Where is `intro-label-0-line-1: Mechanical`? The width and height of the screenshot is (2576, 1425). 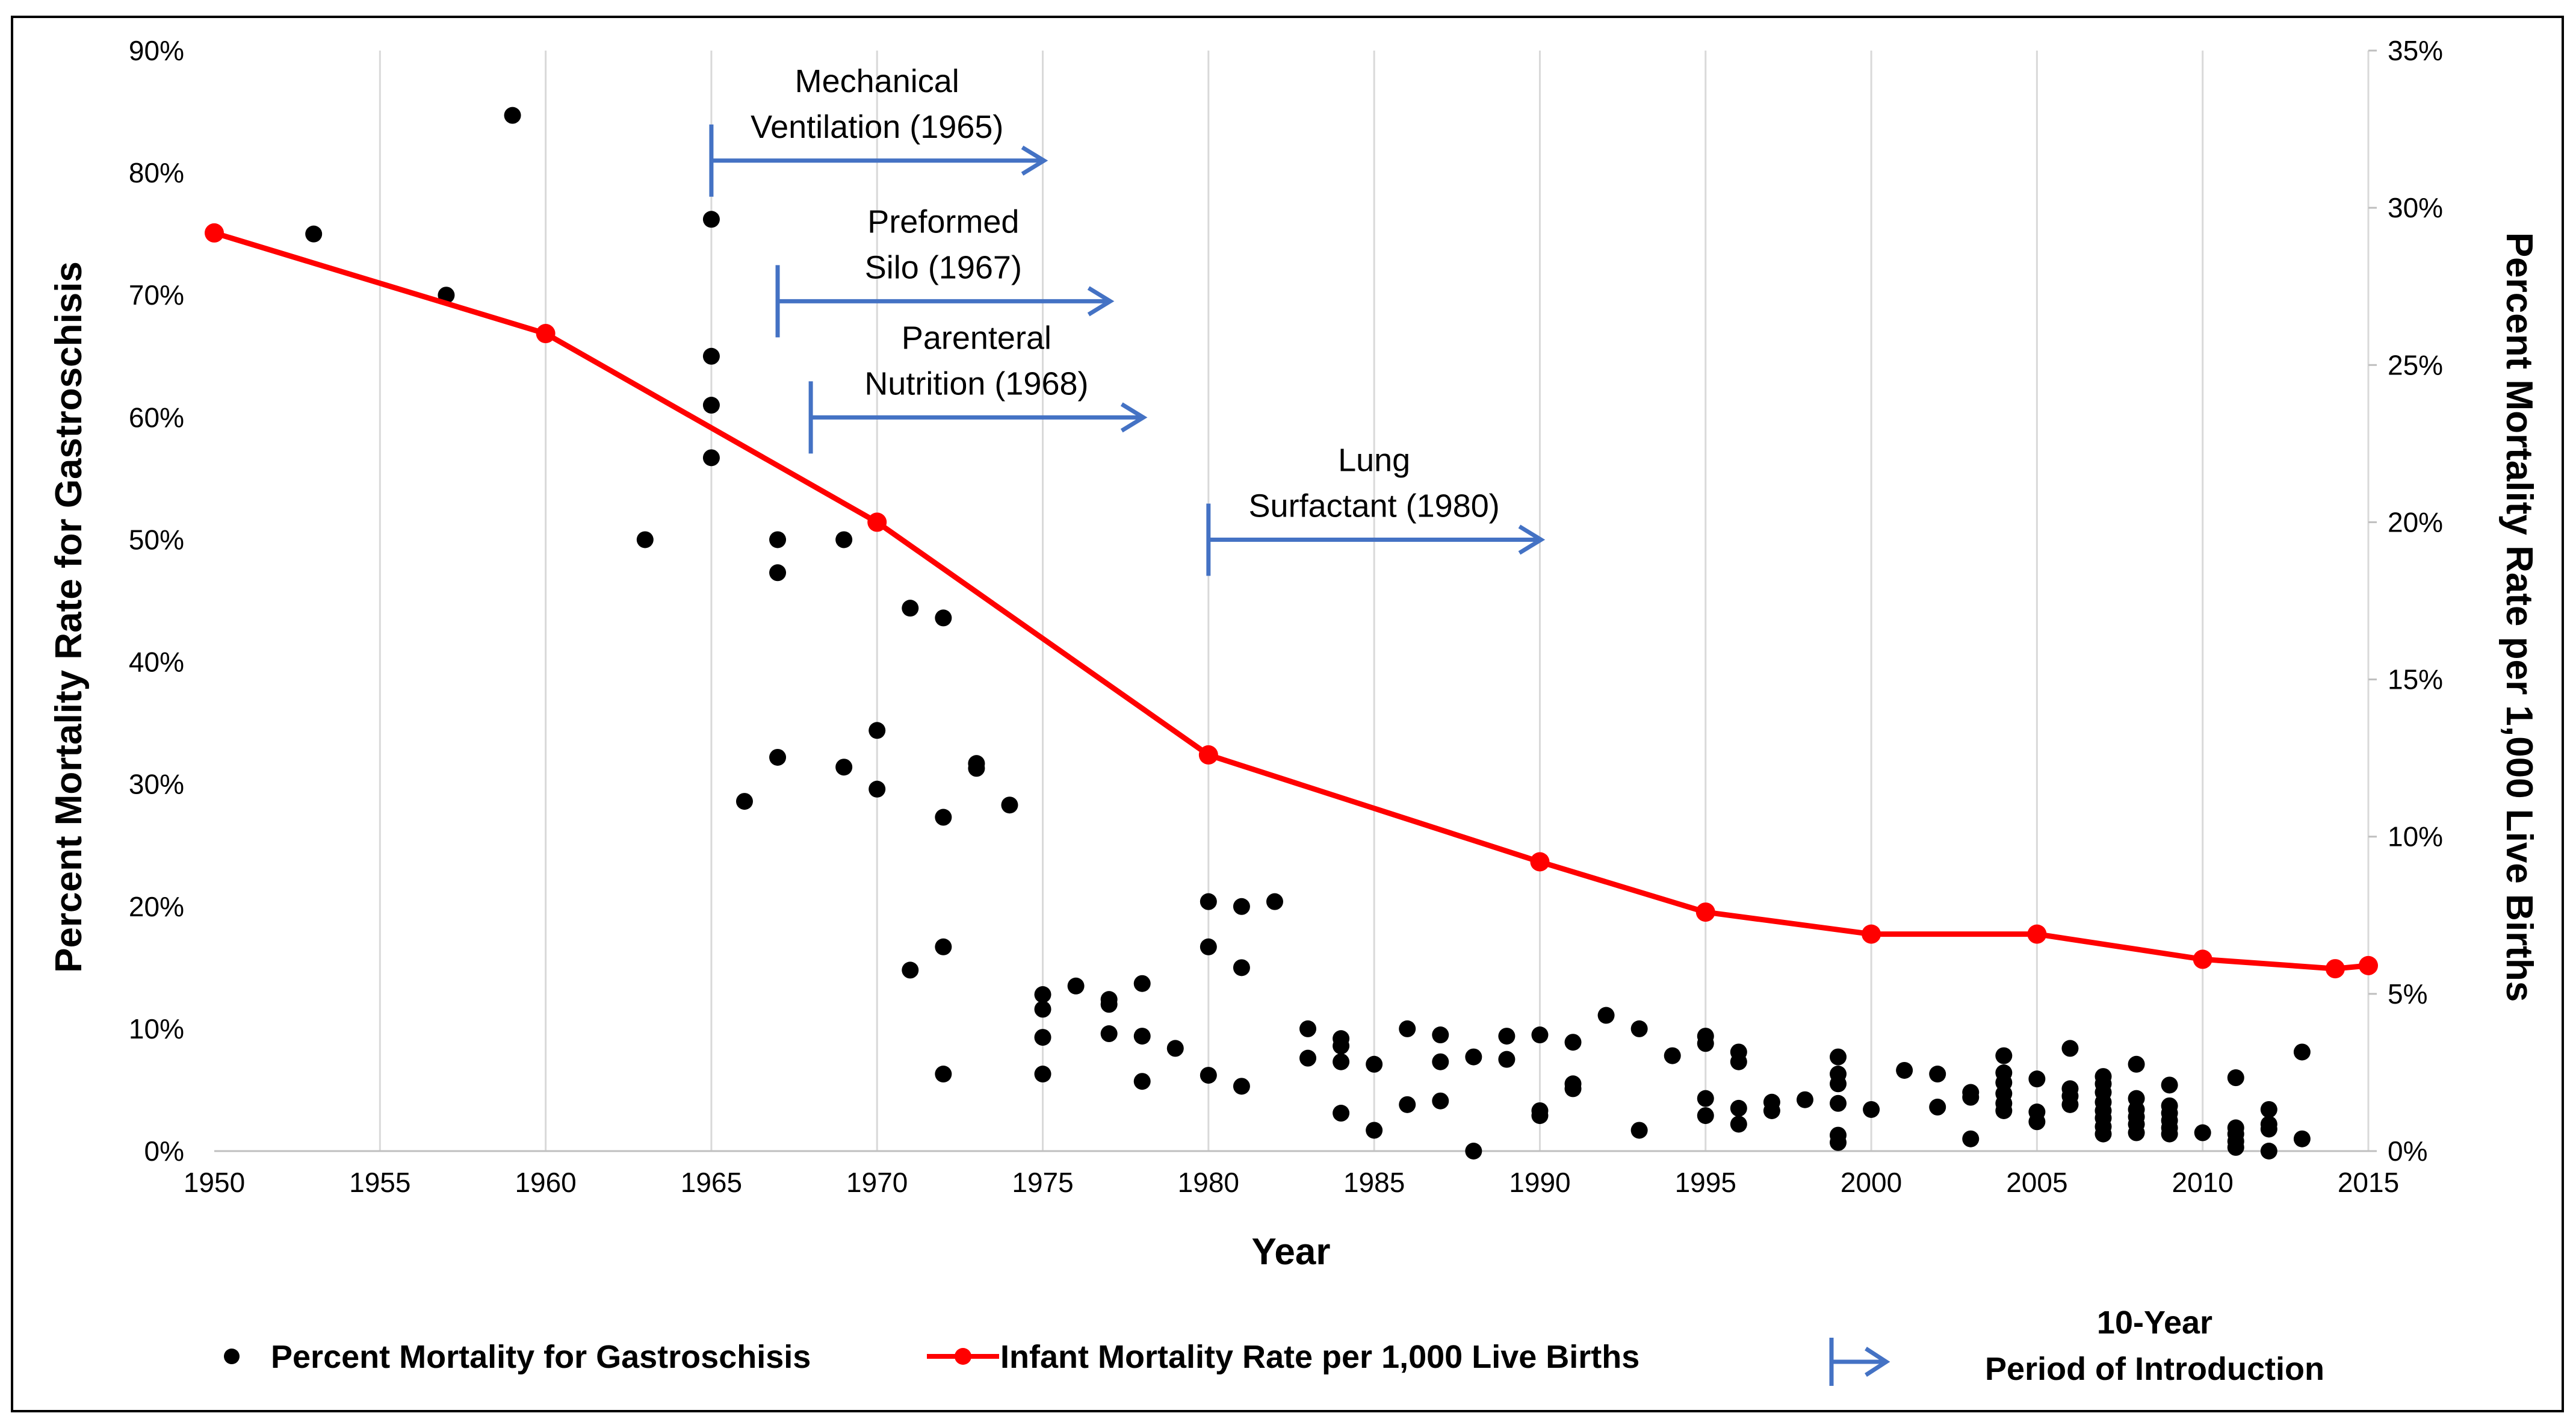 intro-label-0-line-1: Mechanical is located at coordinates (877, 81).